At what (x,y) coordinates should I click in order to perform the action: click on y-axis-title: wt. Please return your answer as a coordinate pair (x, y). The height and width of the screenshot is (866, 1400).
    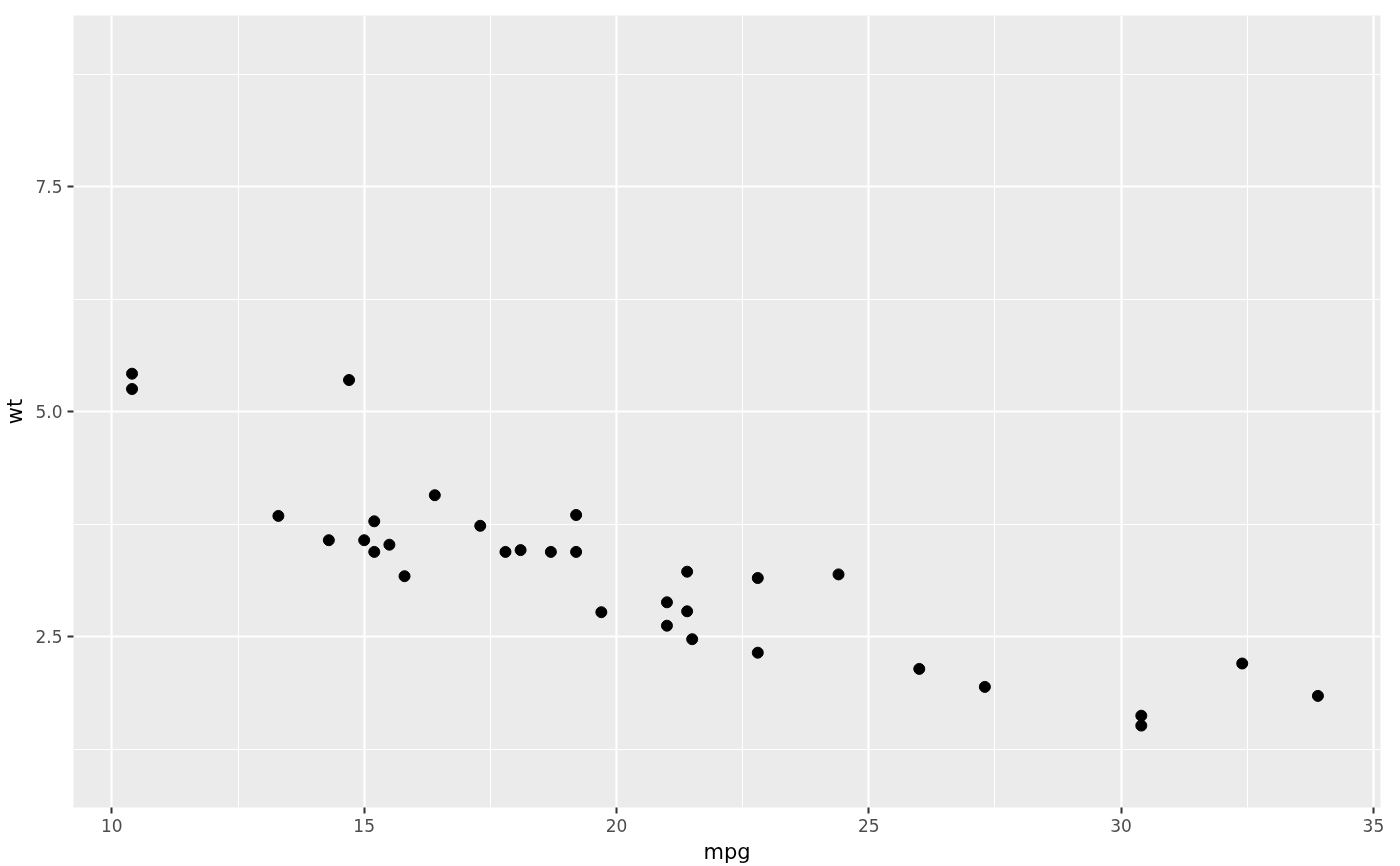
    Looking at the image, I should click on (15, 411).